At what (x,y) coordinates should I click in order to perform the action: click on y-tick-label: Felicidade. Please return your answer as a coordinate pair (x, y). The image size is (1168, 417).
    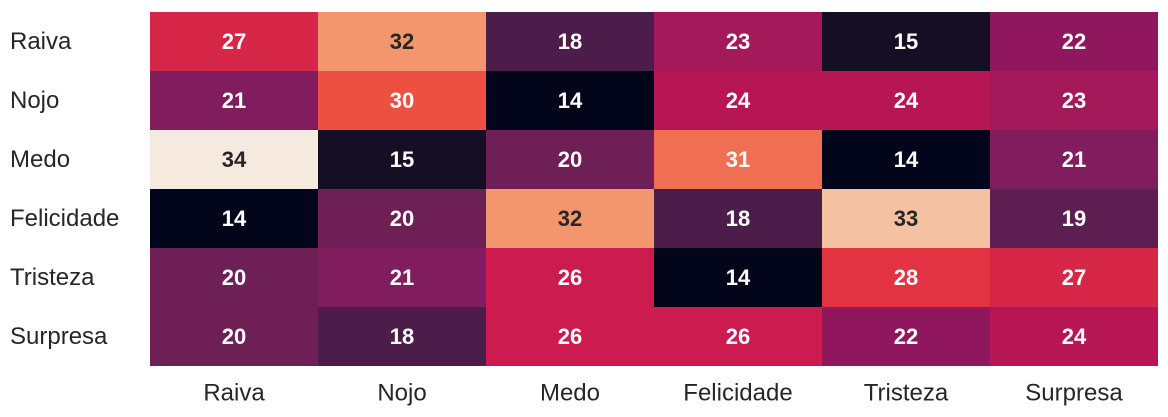
    Looking at the image, I should click on (64, 218).